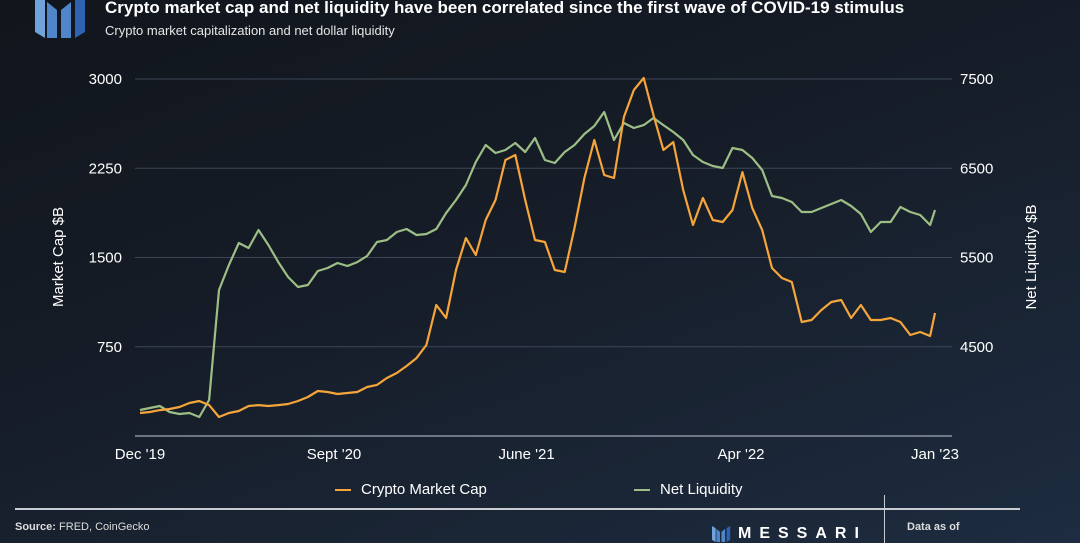 The height and width of the screenshot is (543, 1080). Describe the element at coordinates (933, 527) in the screenshot. I see `data-as-of: Data as of` at that location.